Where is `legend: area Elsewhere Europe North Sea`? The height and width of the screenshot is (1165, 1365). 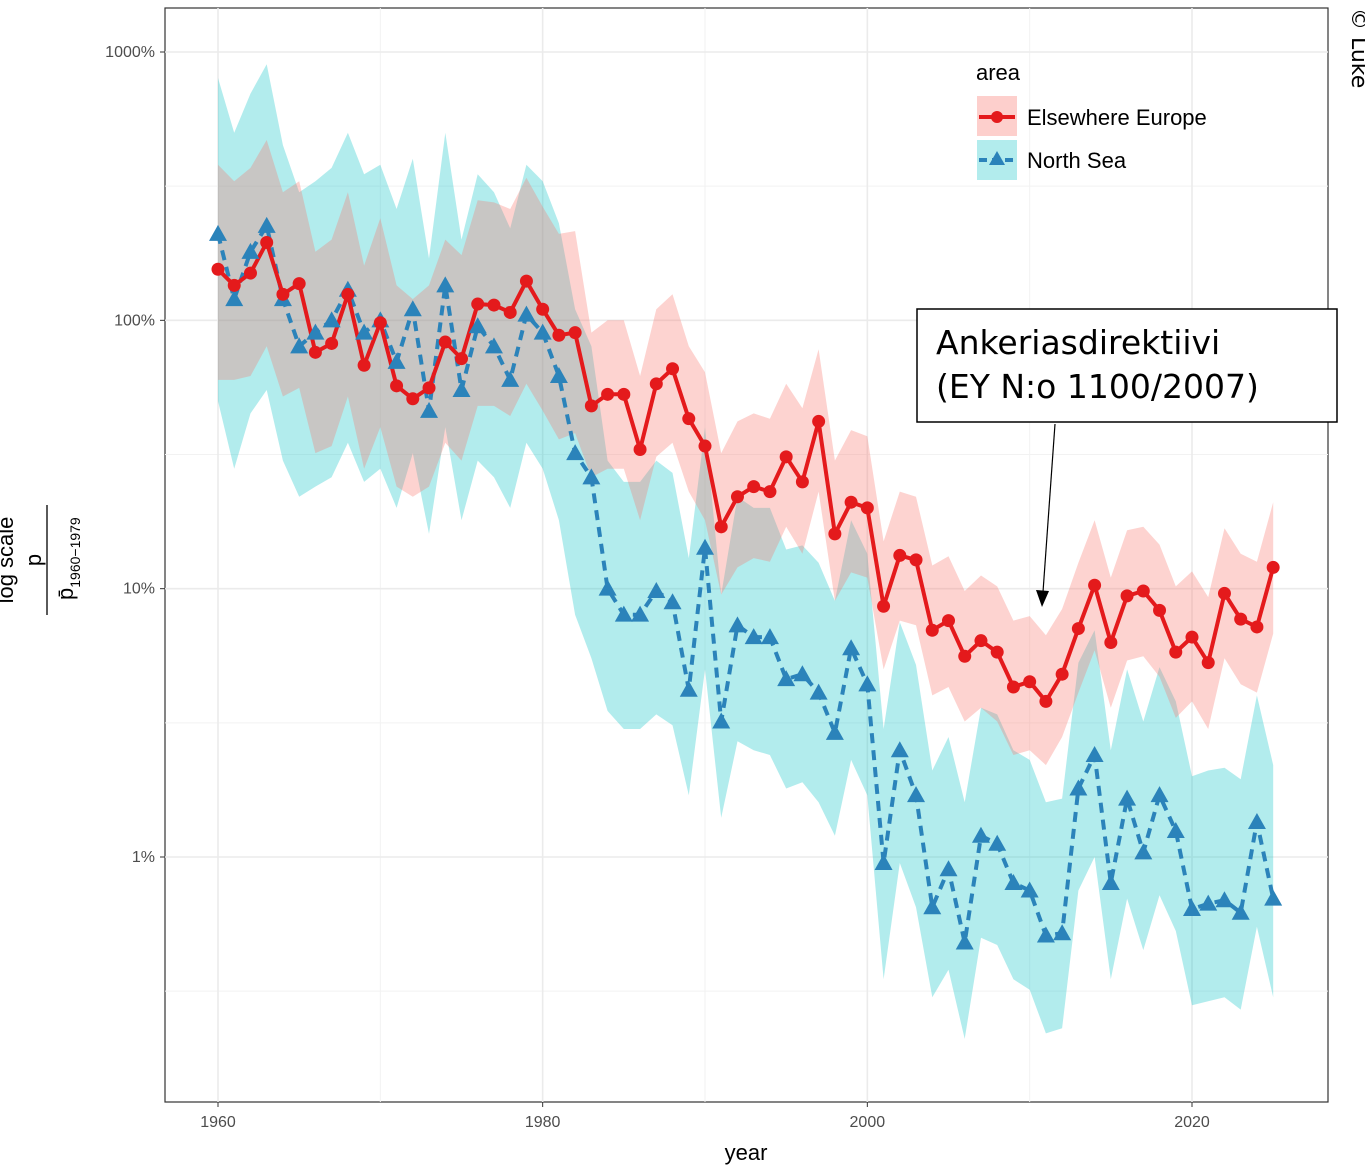
legend: area Elsewhere Europe North Sea is located at coordinates (1091, 120).